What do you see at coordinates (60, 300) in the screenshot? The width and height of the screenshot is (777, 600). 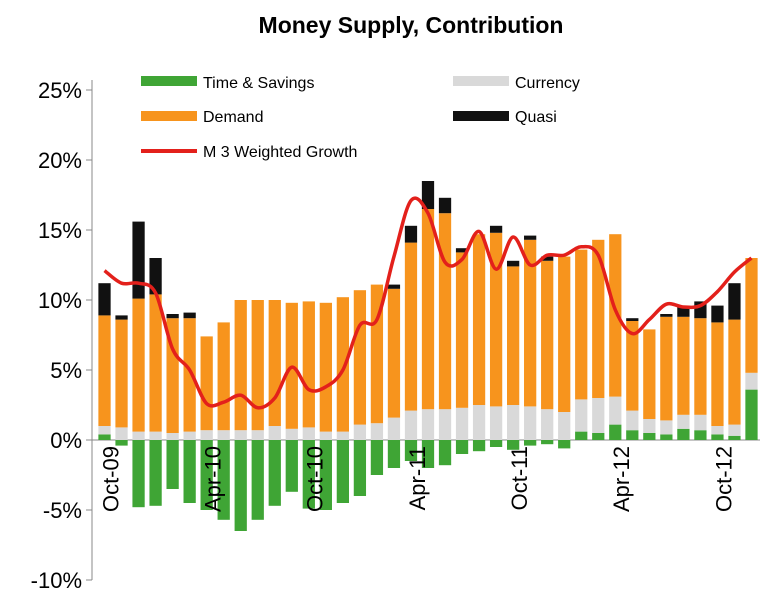 I see `y-tick-label: 10%` at bounding box center [60, 300].